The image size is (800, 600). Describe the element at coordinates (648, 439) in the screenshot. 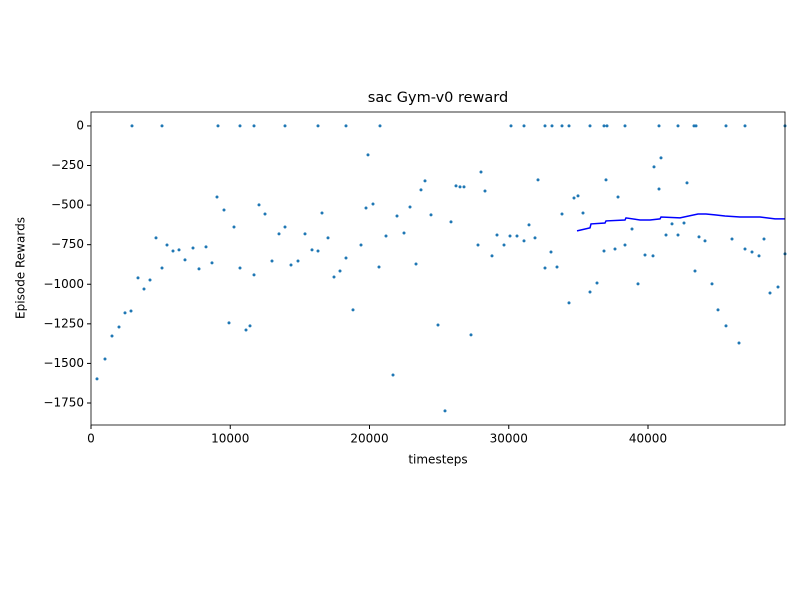

I see `x-tick-label: 40000` at that location.